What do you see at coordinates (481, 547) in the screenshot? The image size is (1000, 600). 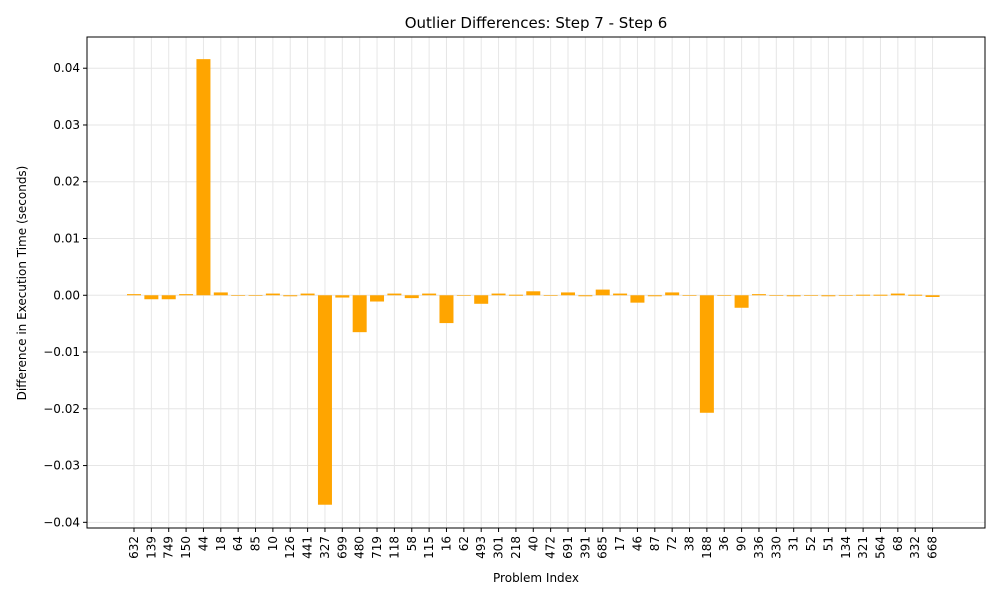 I see `x-tick-label: 493` at bounding box center [481, 547].